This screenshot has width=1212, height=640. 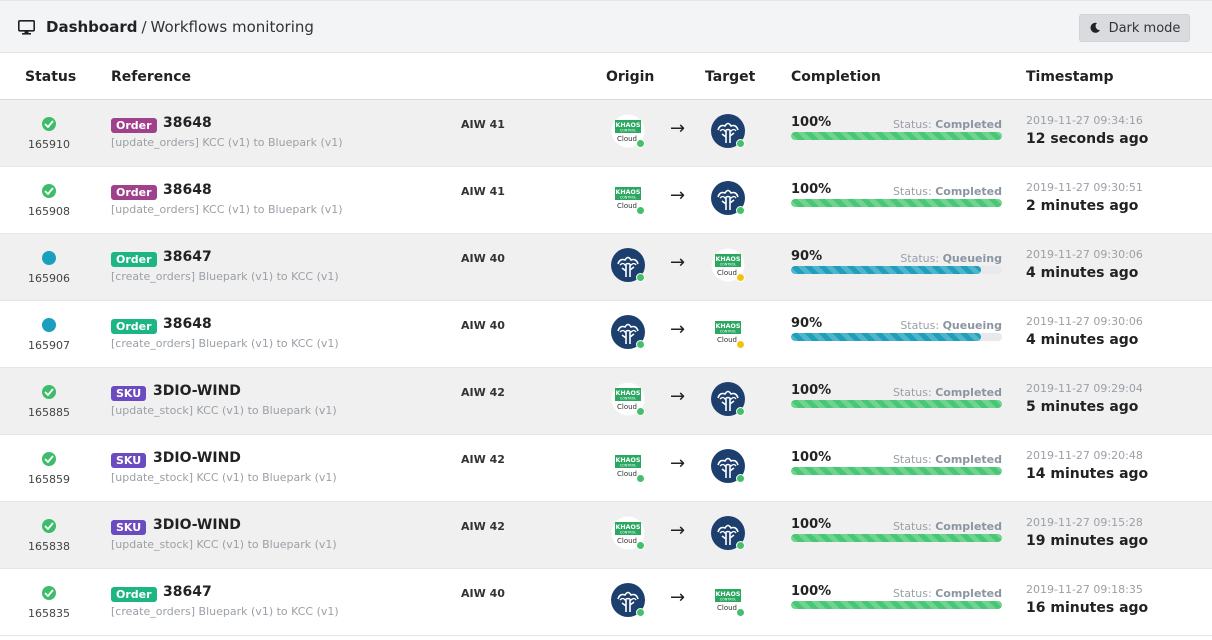 What do you see at coordinates (151, 77) in the screenshot?
I see `column-reference: Reference` at bounding box center [151, 77].